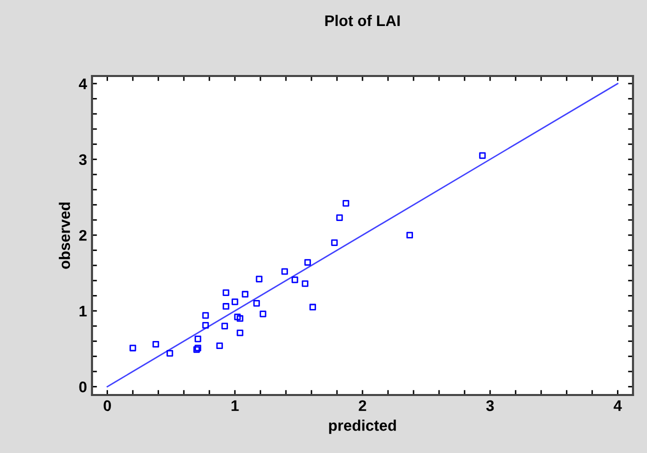  I want to click on x-tick-label: 3, so click(490, 406).